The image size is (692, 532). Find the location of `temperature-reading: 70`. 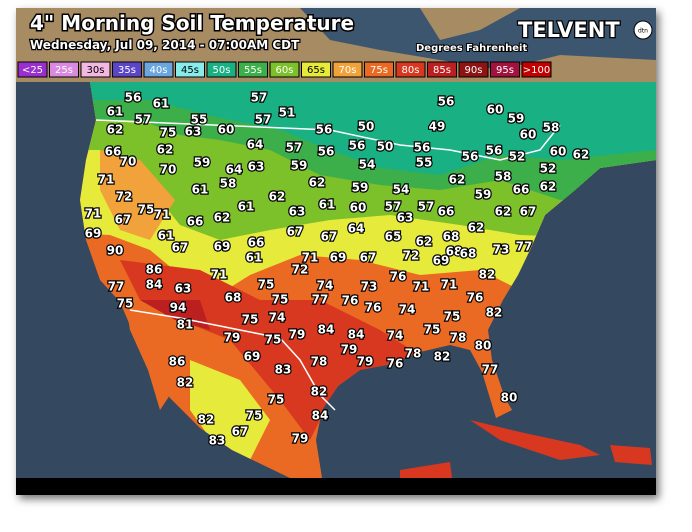

temperature-reading: 70 is located at coordinates (128, 162).